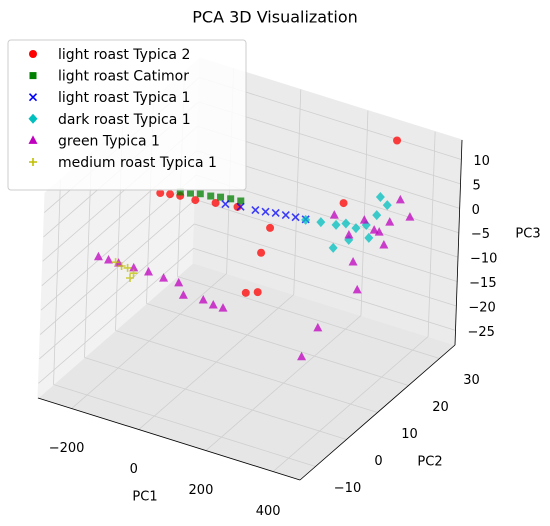  Describe the element at coordinates (378, 461) in the screenshot. I see `y-tick-label: 0` at that location.